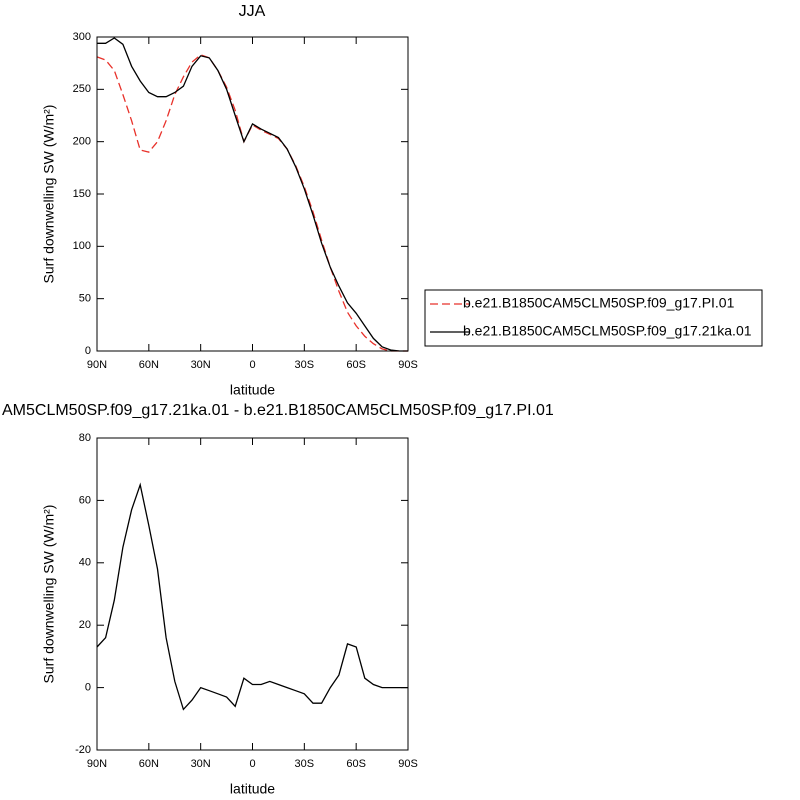  What do you see at coordinates (82, 194) in the screenshot?
I see `y-tick-label: 150` at bounding box center [82, 194].